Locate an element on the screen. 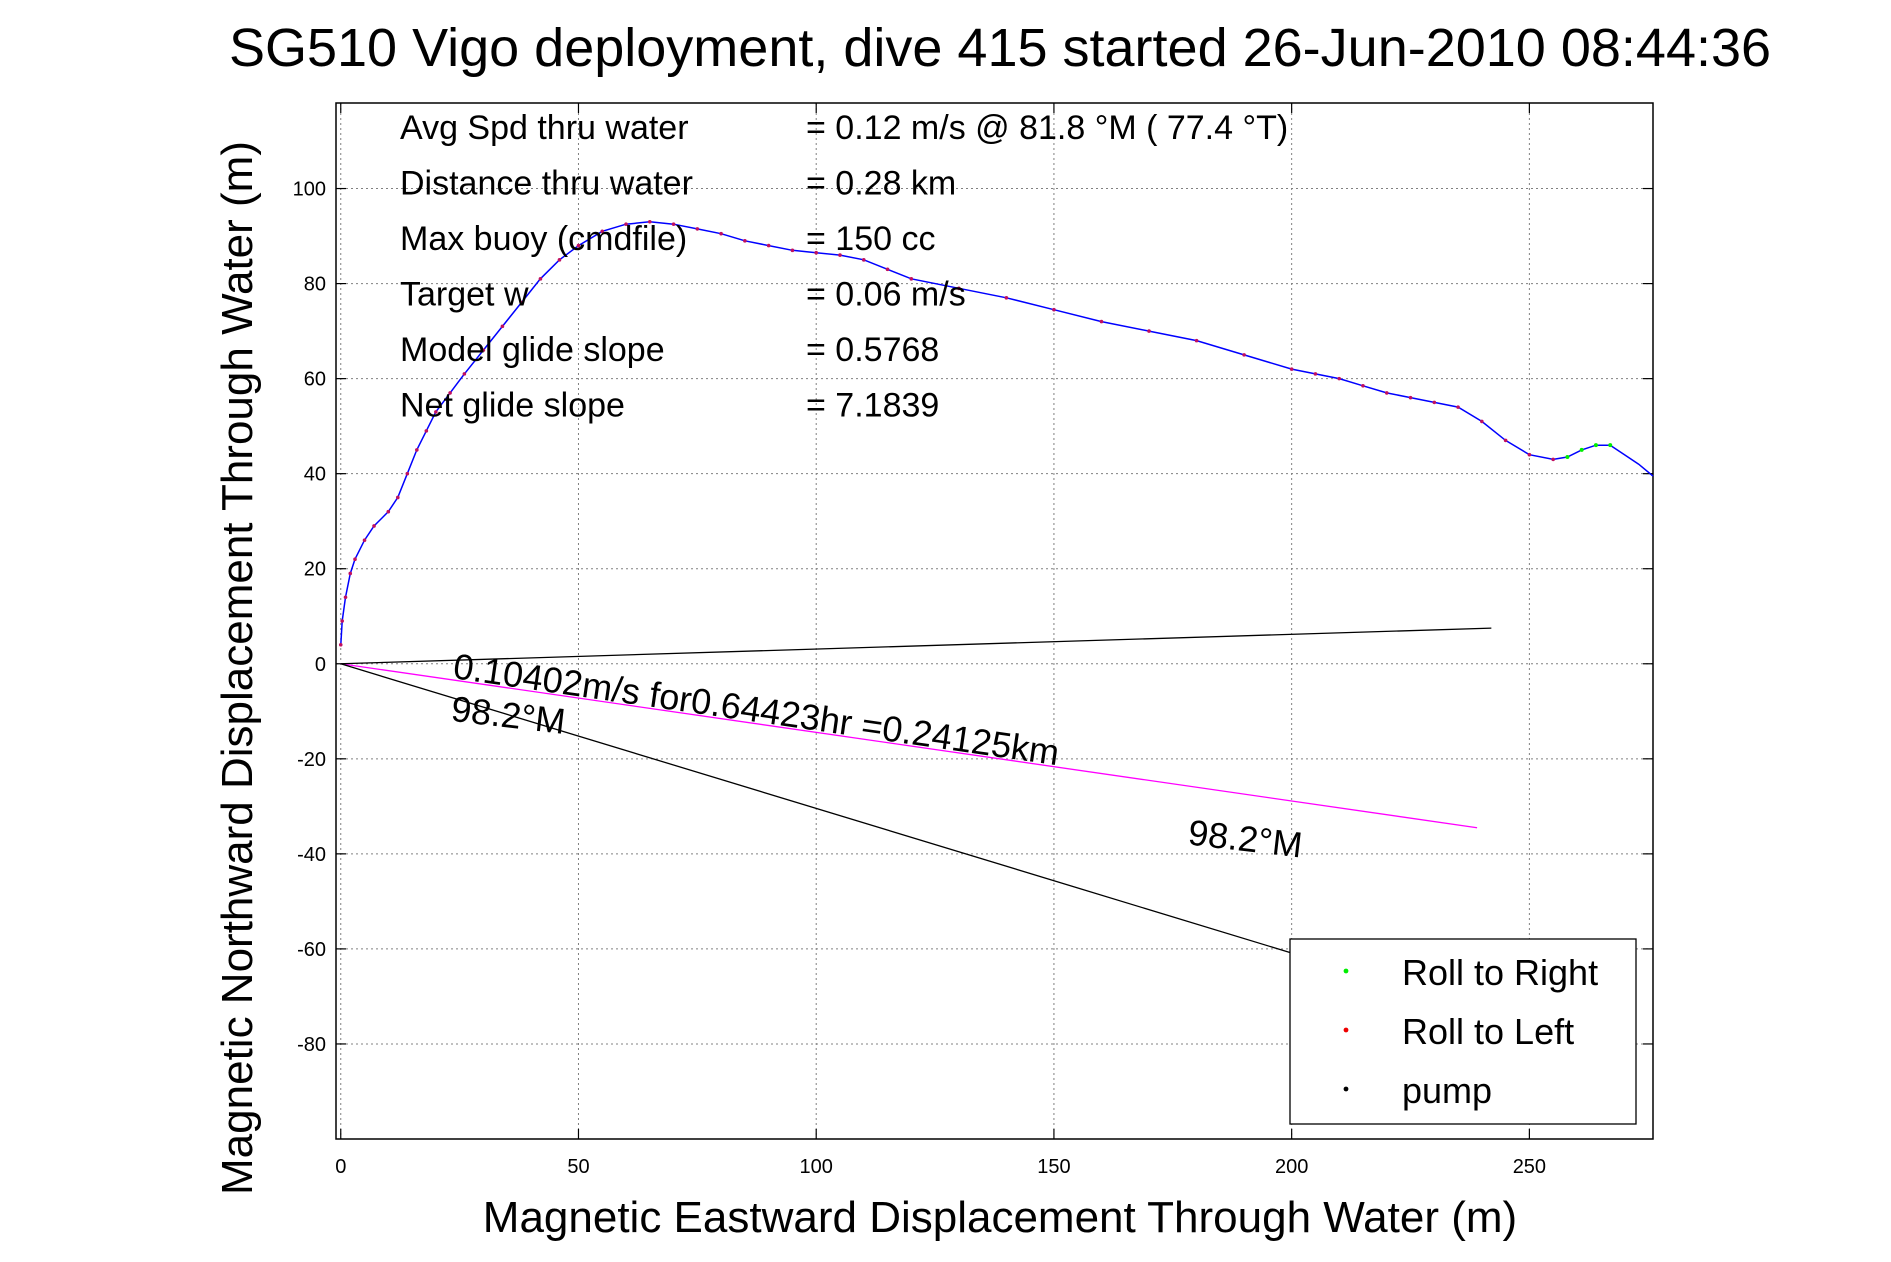 This screenshot has height=1262, width=1891. stat-label: Net glide slope is located at coordinates (512, 406).